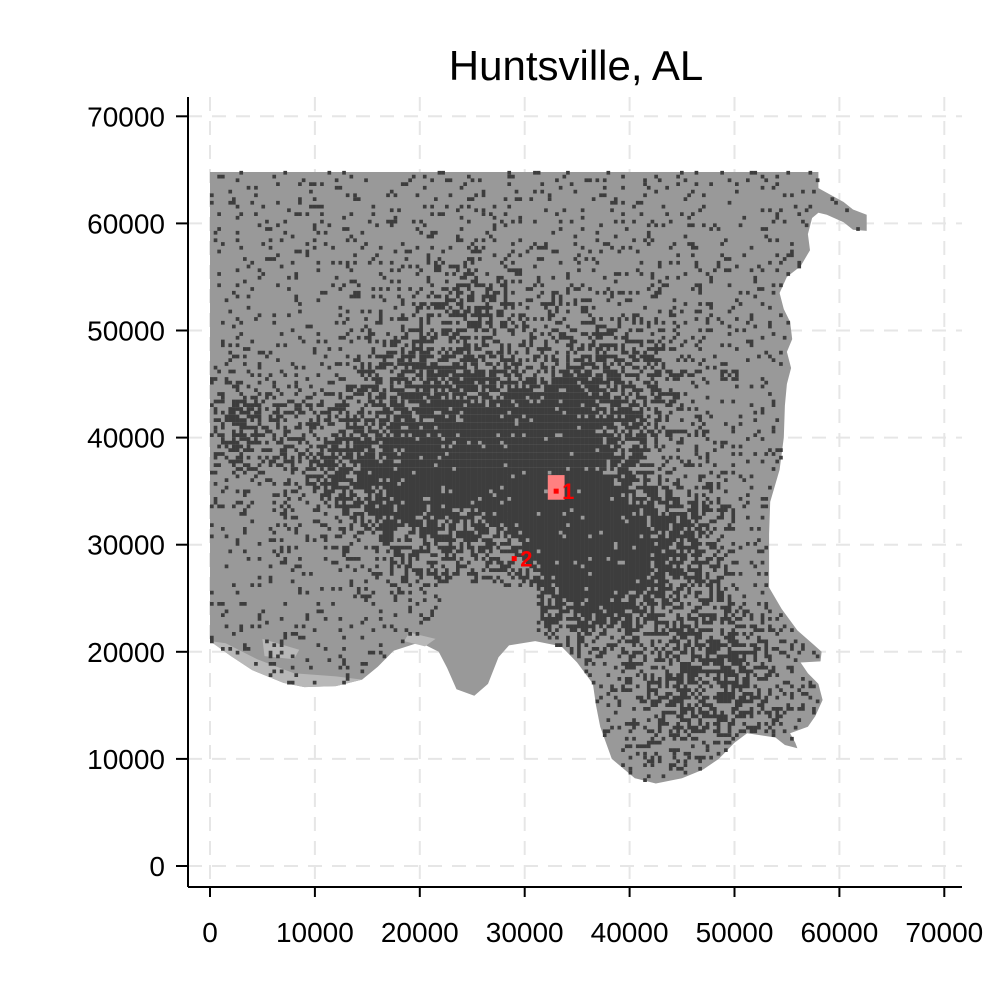 The height and width of the screenshot is (1000, 1000). I want to click on x-tick-label: 70000, so click(944, 932).